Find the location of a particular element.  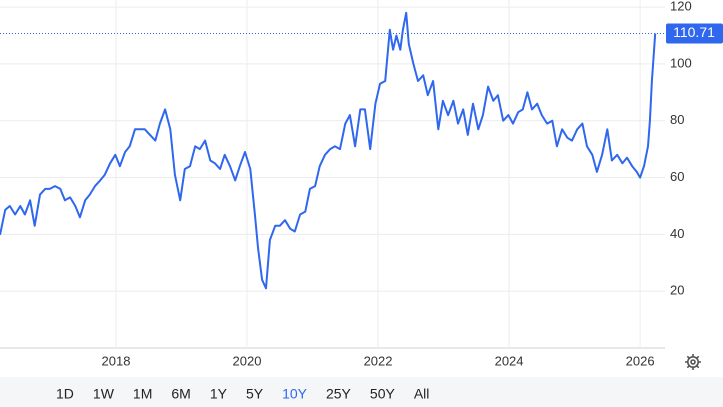

range-button: 1Y is located at coordinates (219, 394).